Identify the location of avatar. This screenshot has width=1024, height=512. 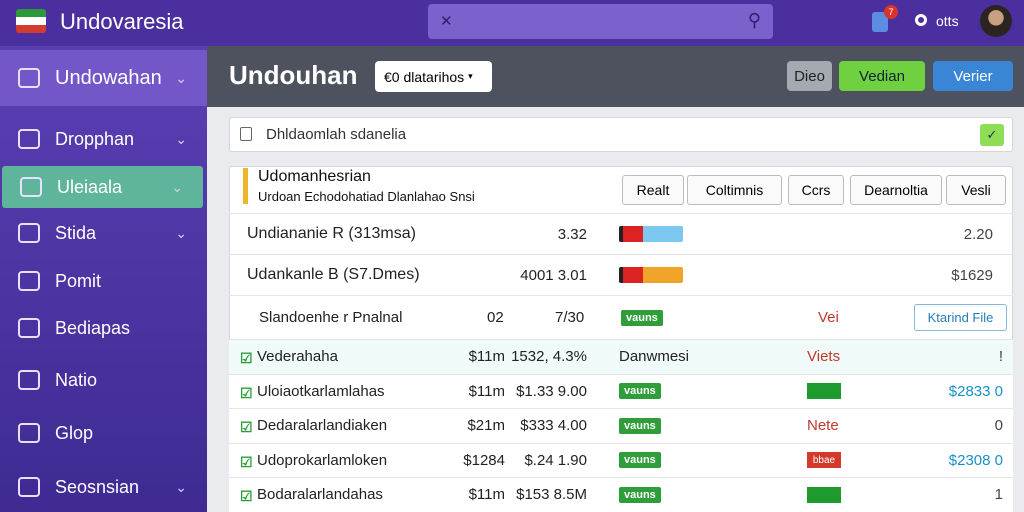
(996, 21).